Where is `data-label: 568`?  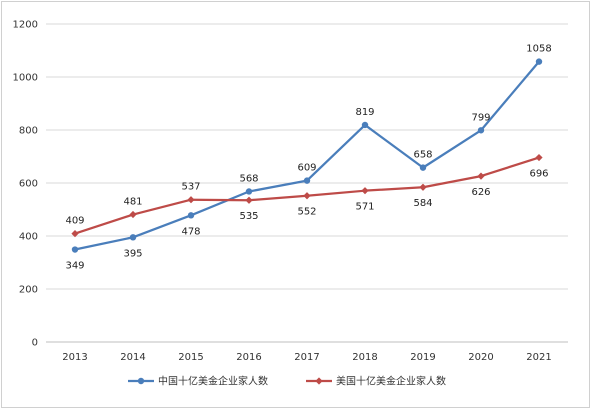 data-label: 568 is located at coordinates (248, 178).